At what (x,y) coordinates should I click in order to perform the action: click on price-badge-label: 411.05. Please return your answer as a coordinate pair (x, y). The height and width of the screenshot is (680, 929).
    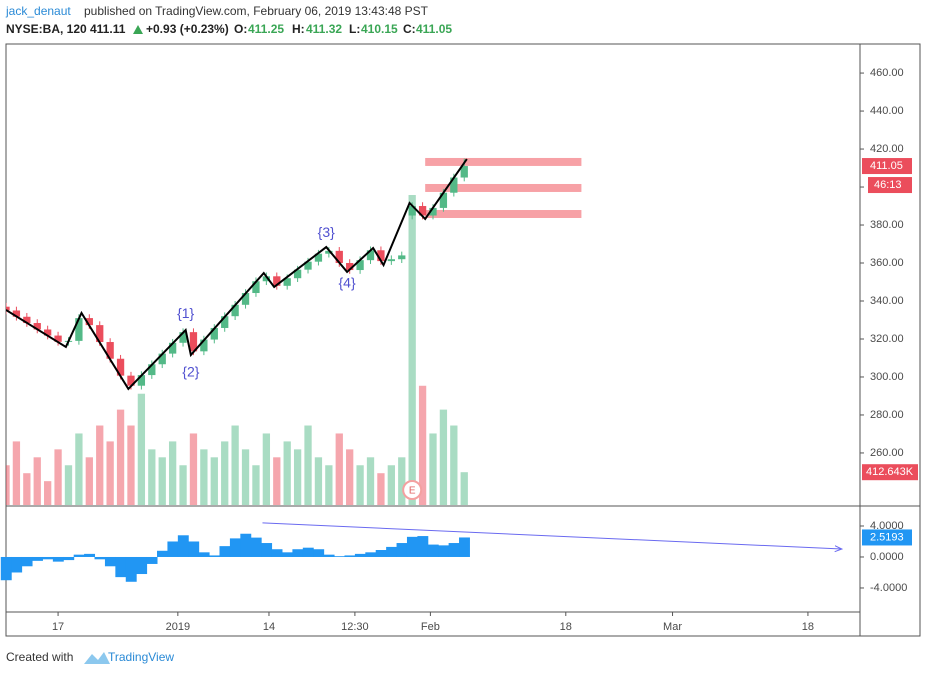
    Looking at the image, I should click on (886, 166).